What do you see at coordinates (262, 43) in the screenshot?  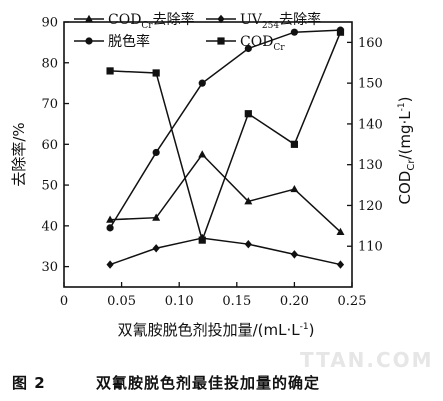 I see `legend-label: CODCr` at bounding box center [262, 43].